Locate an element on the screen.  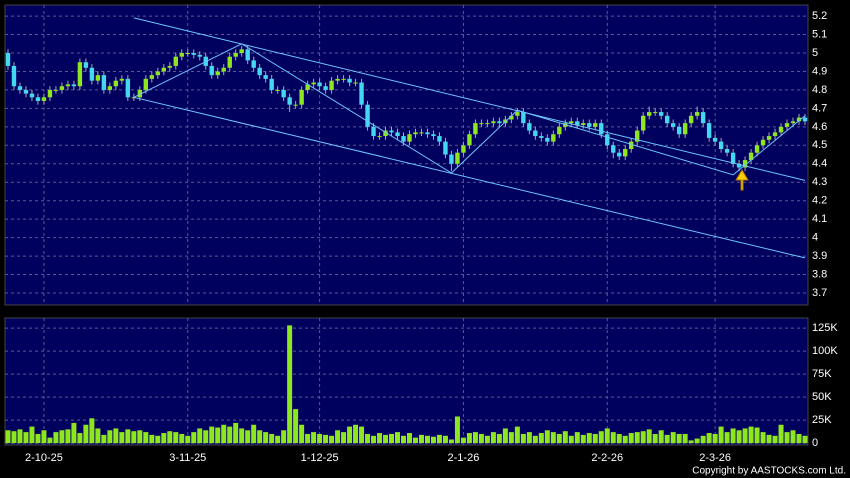
y-tick-label: 4.3 is located at coordinates (819, 182).